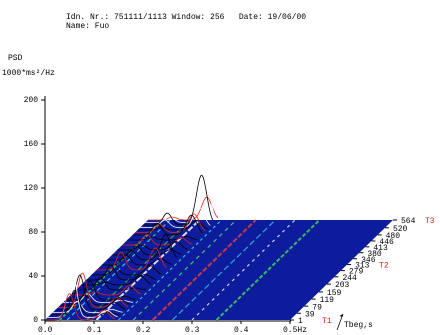  I want to click on z-tick-label: 1, so click(300, 321).